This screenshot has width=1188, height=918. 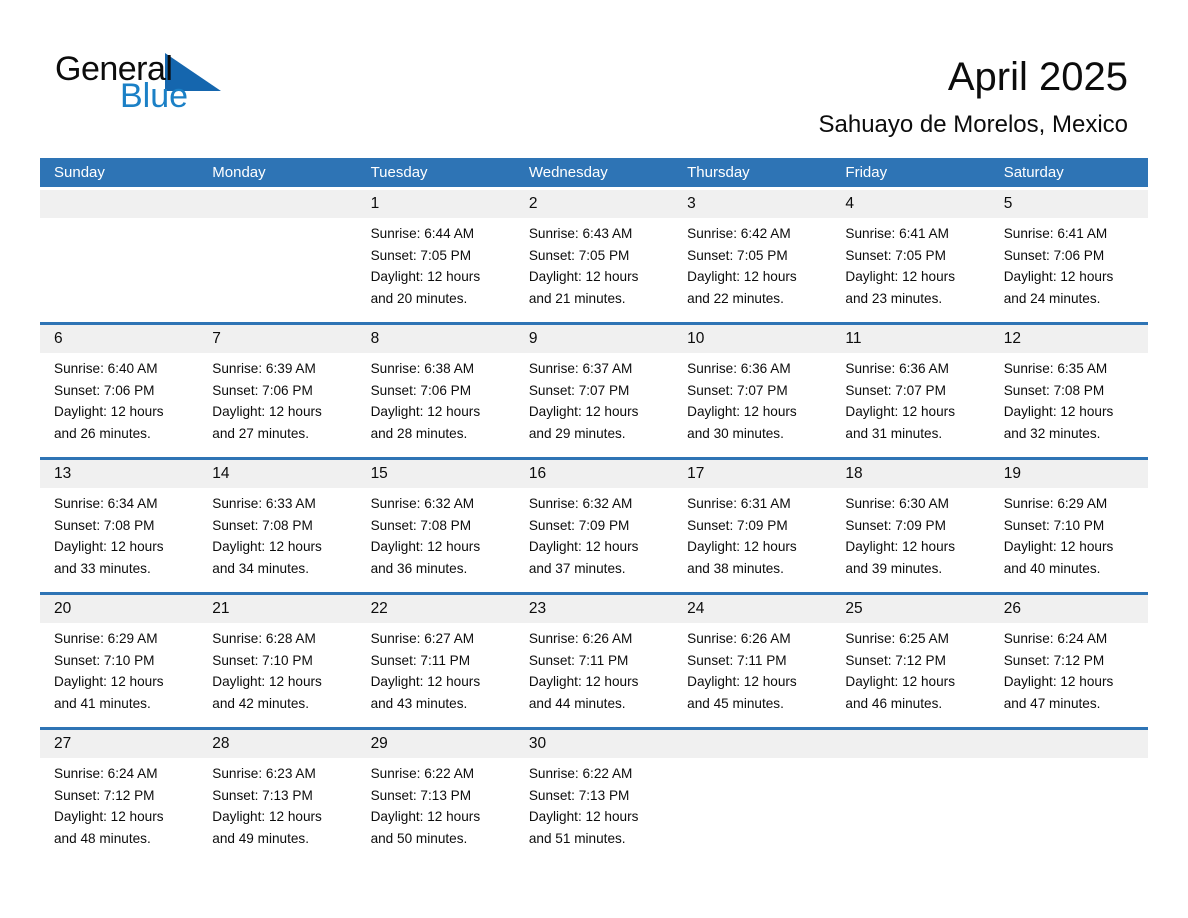 I want to click on sunrise-text: Sunrise: 6:42 AM, so click(x=739, y=233).